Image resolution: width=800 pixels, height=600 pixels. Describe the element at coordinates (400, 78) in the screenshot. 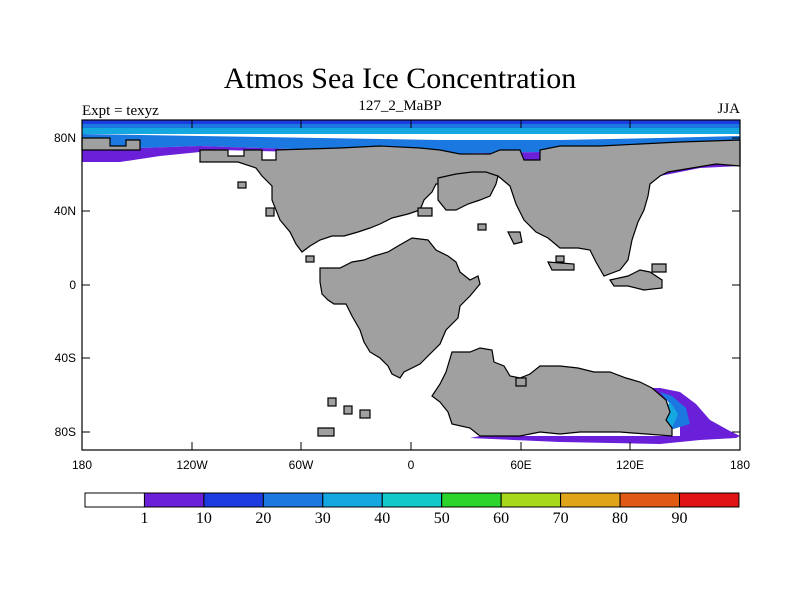

I see `map-title: Atmos Sea Ice Concentration` at that location.